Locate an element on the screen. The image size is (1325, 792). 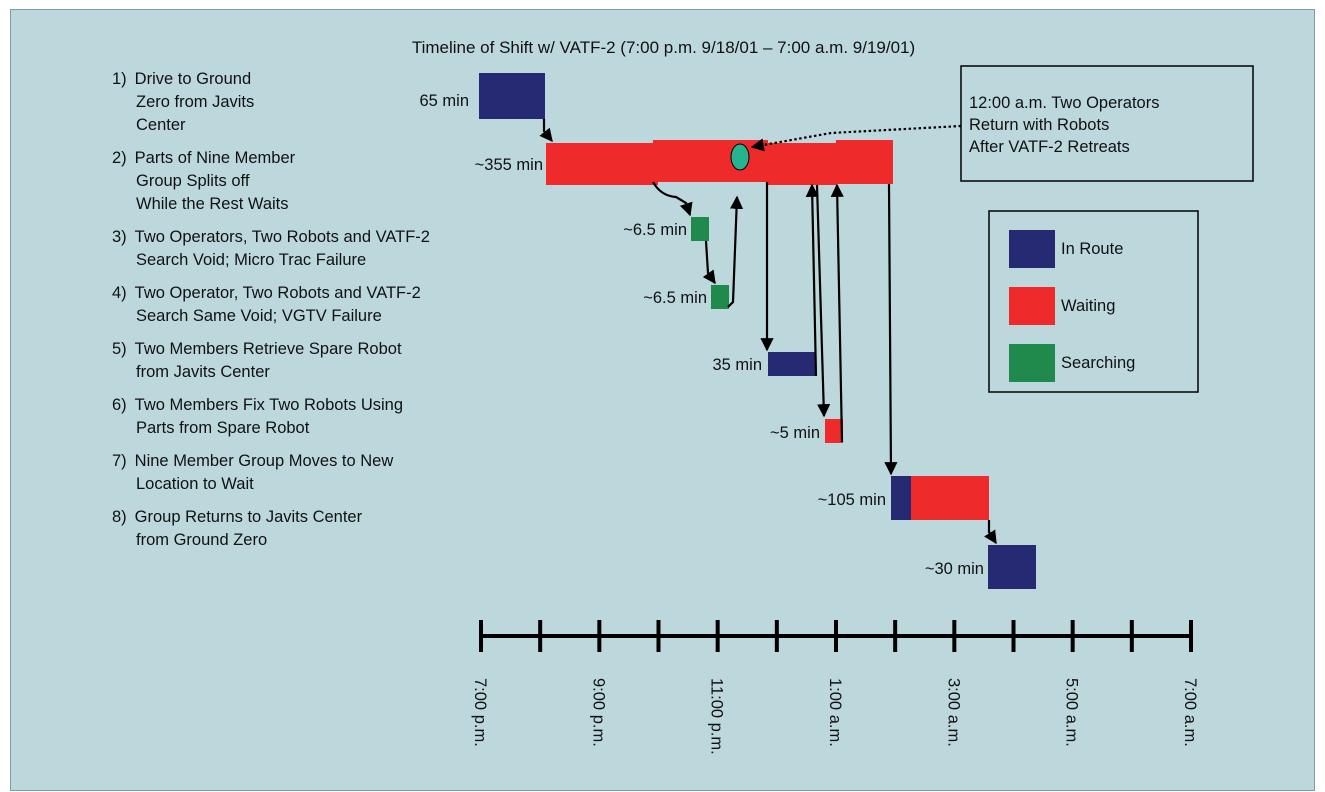
bar-7-waiting is located at coordinates (950, 498).